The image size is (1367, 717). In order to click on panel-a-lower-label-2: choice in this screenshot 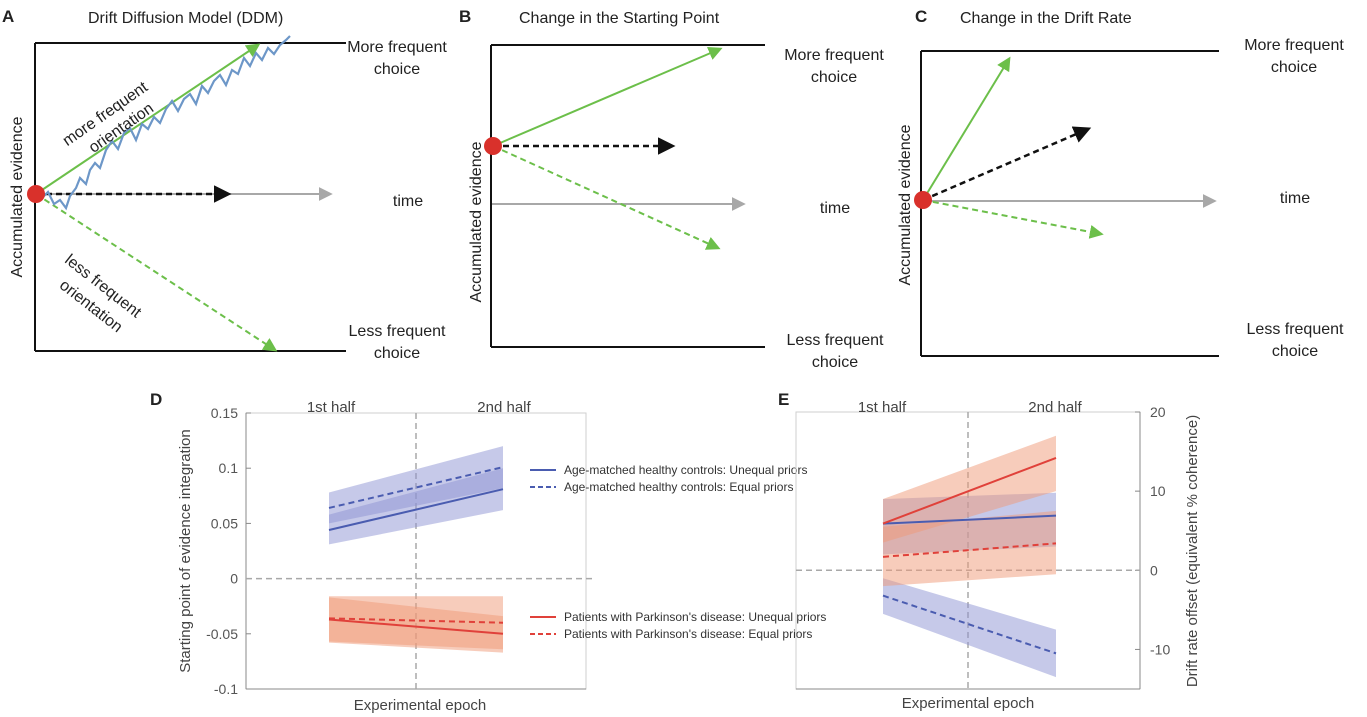, I will do `click(397, 353)`.